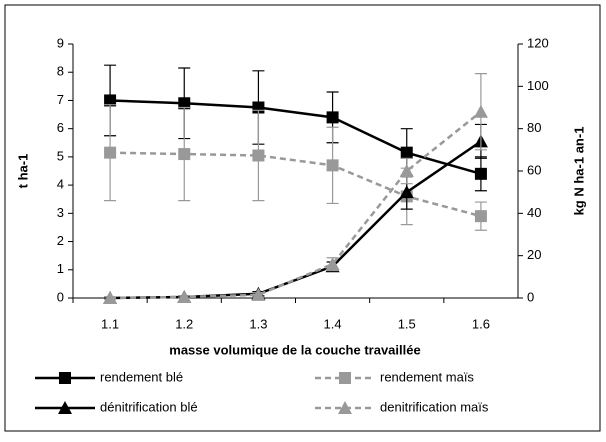 The height and width of the screenshot is (442, 606). What do you see at coordinates (294, 349) in the screenshot?
I see `x-axis-title: masse volumique de la couche travaillée` at bounding box center [294, 349].